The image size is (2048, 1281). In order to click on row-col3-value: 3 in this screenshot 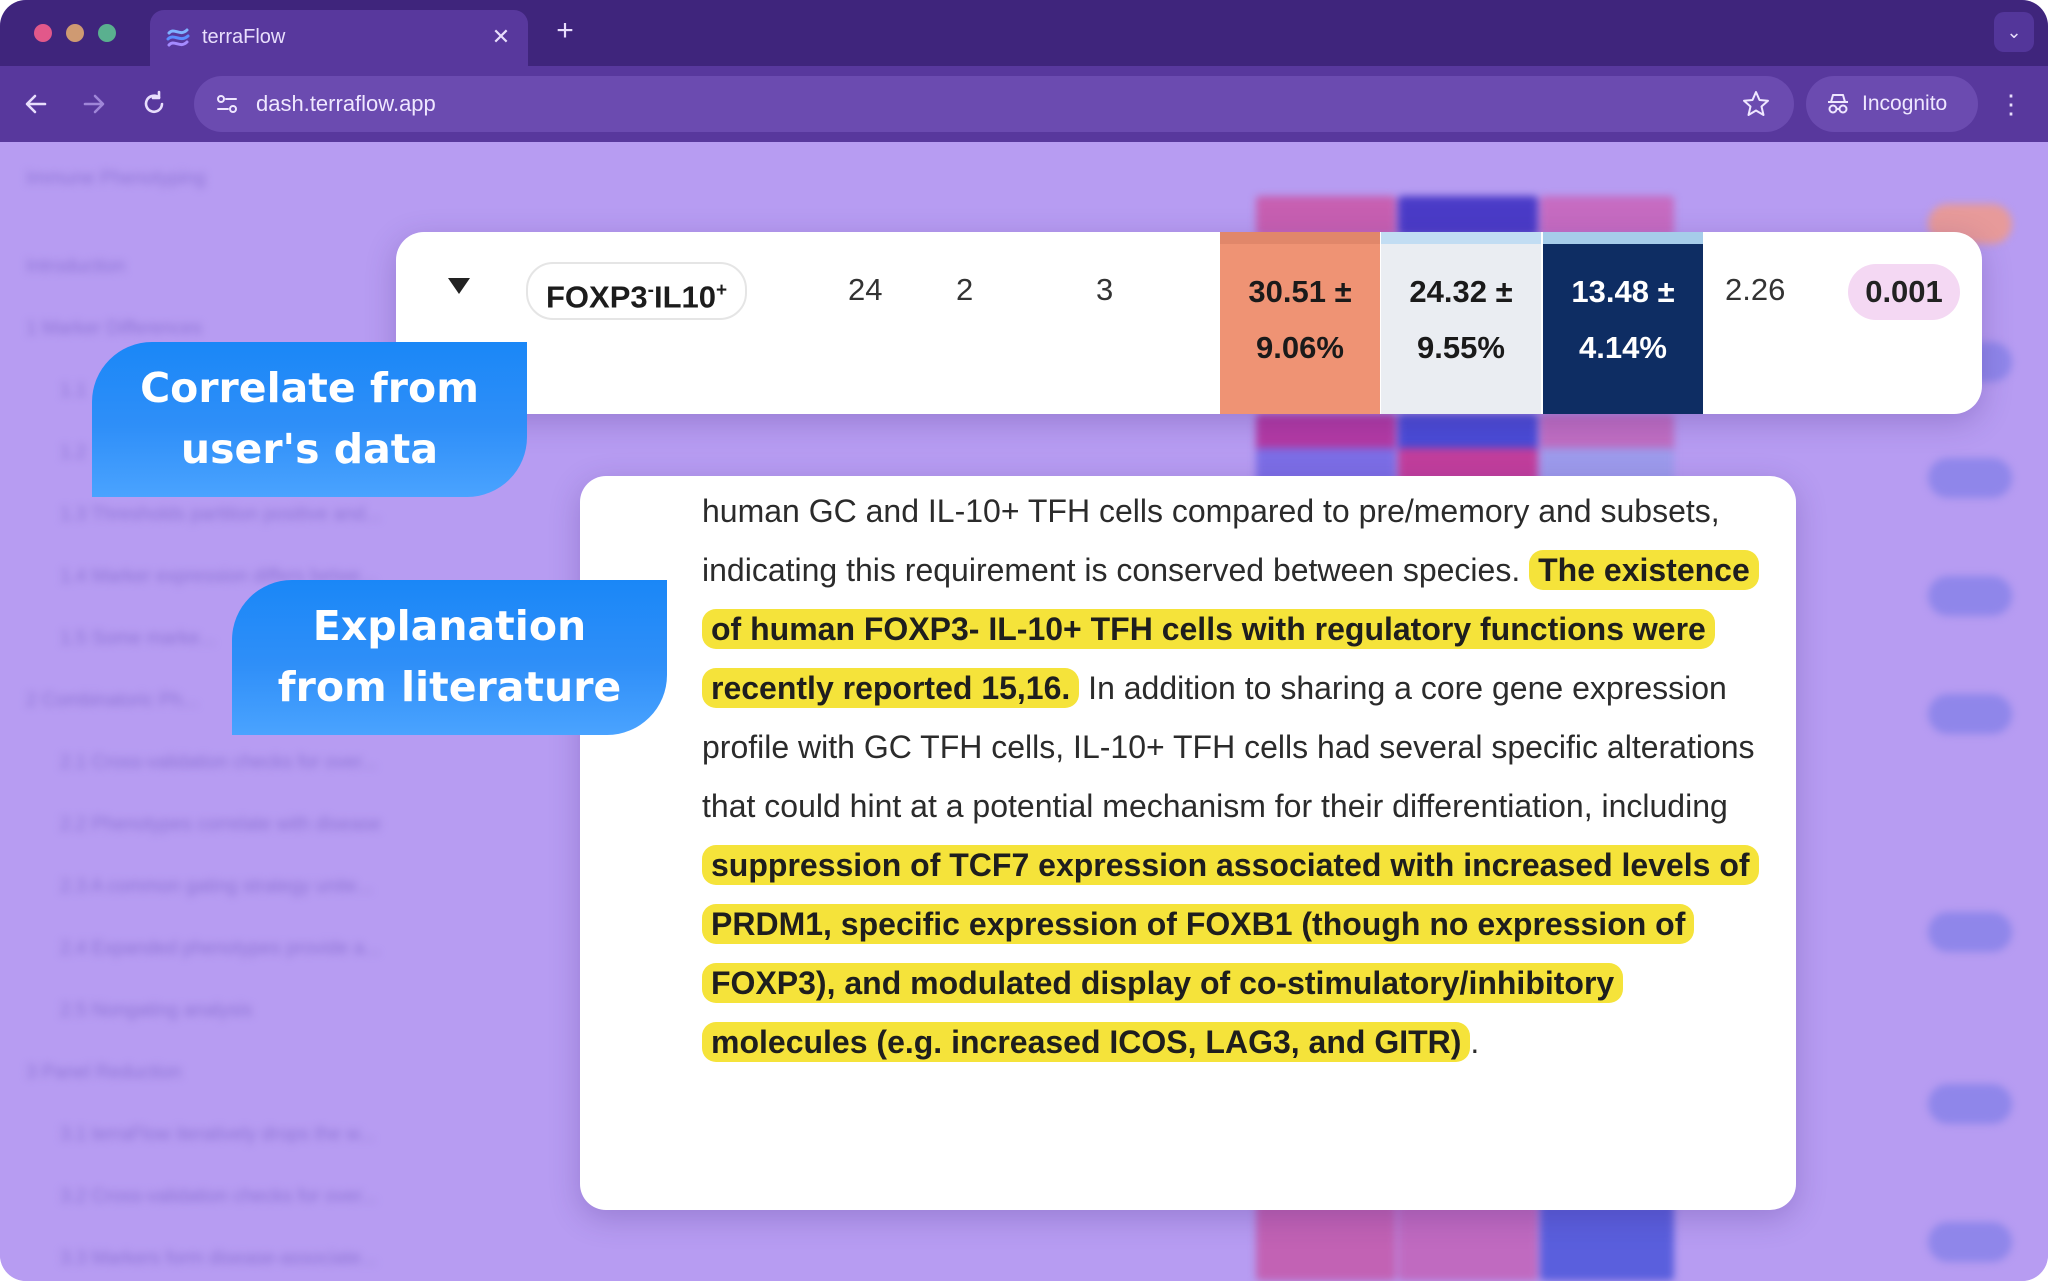, I will do `click(1105, 289)`.